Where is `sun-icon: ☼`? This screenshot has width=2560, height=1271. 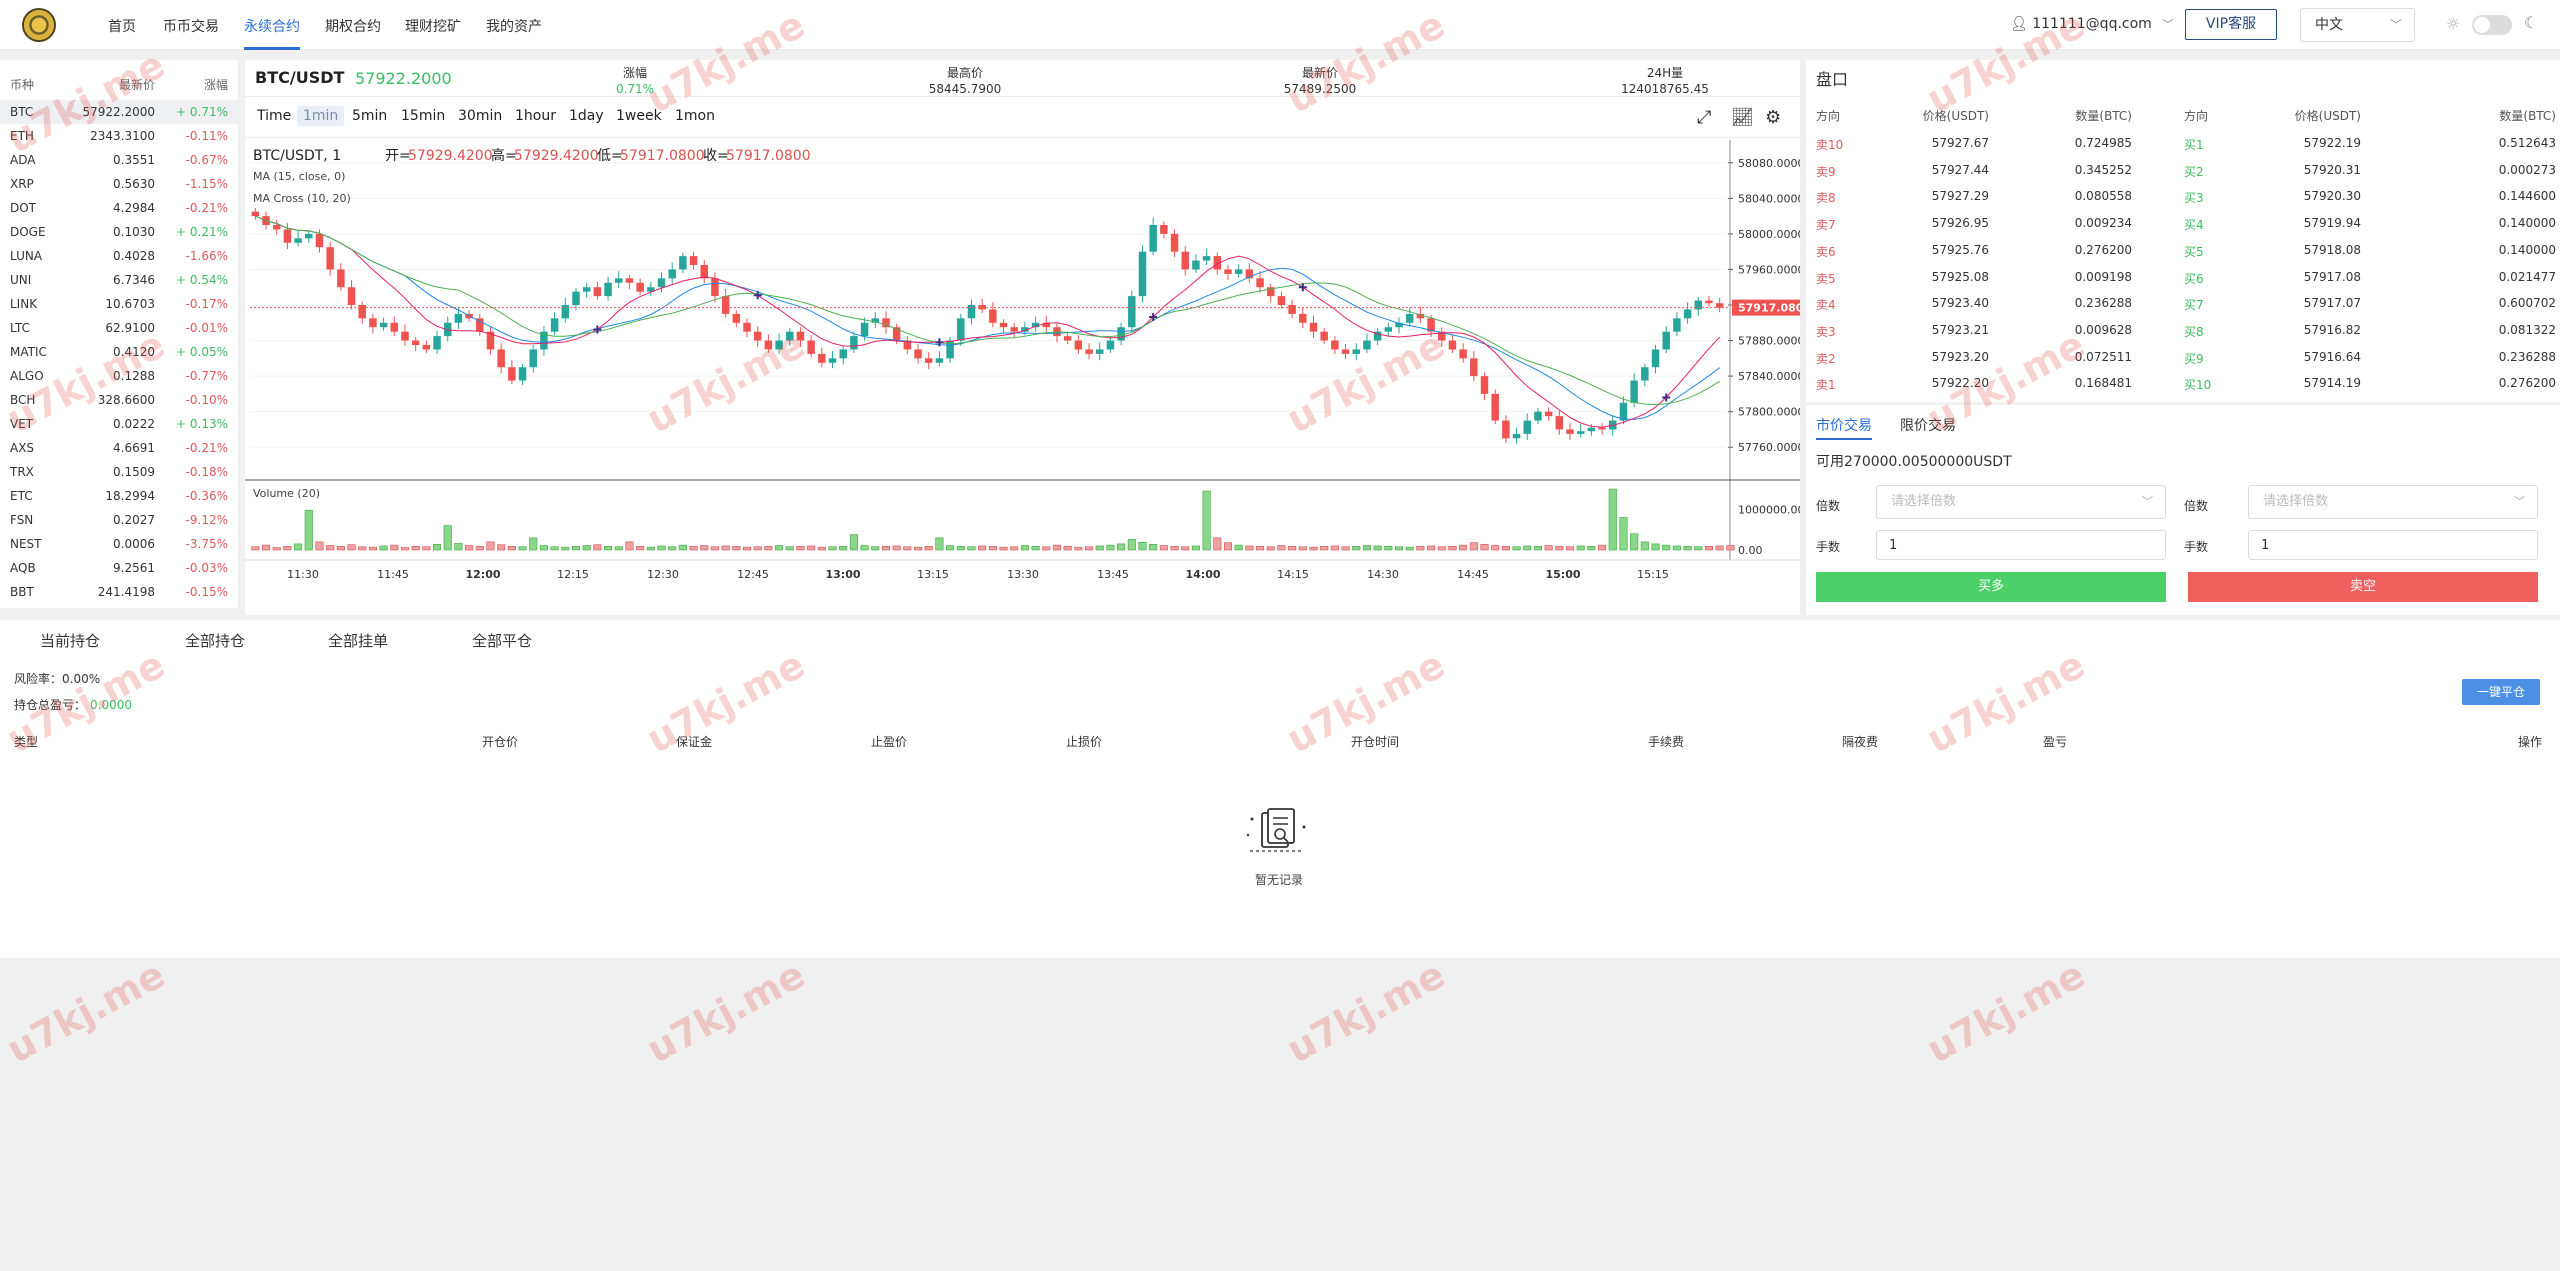
sun-icon: ☼ is located at coordinates (2453, 23).